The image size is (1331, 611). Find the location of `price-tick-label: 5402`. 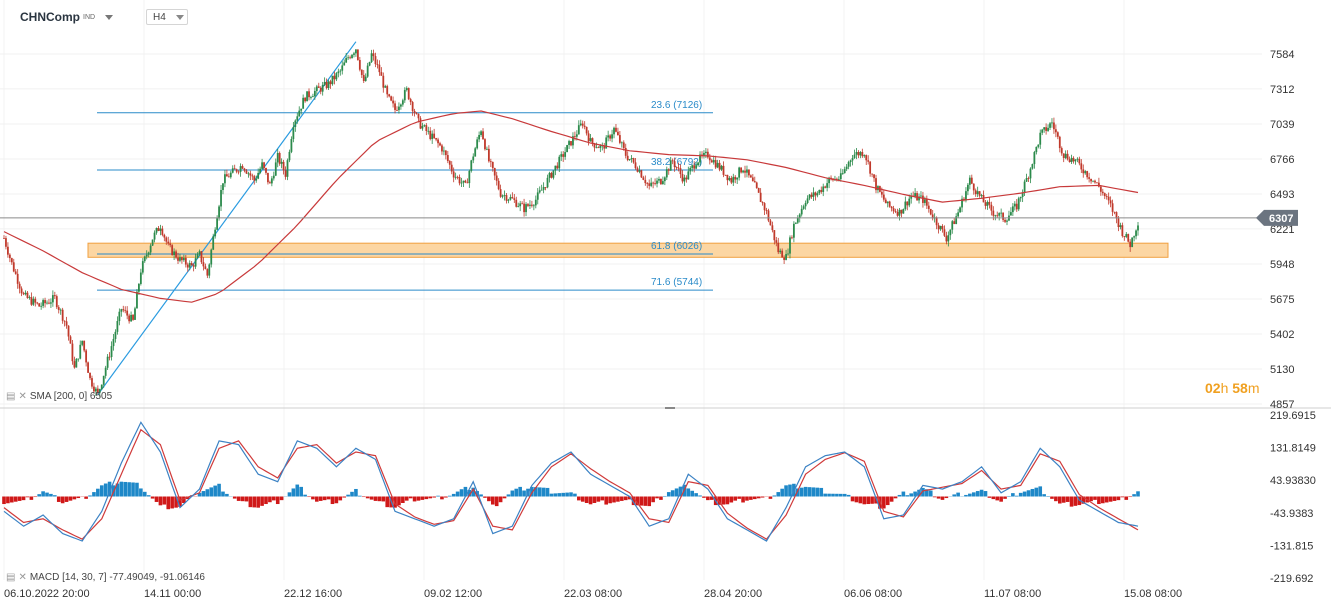

price-tick-label: 5402 is located at coordinates (1282, 335).